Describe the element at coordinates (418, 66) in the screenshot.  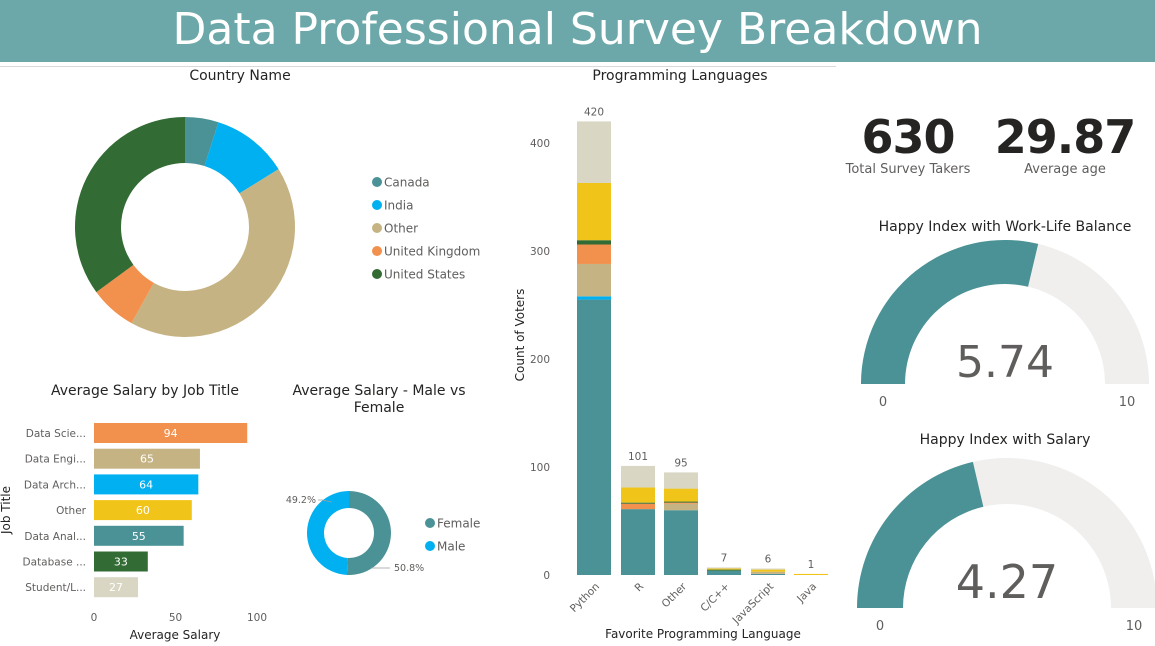
I see `header-divider` at that location.